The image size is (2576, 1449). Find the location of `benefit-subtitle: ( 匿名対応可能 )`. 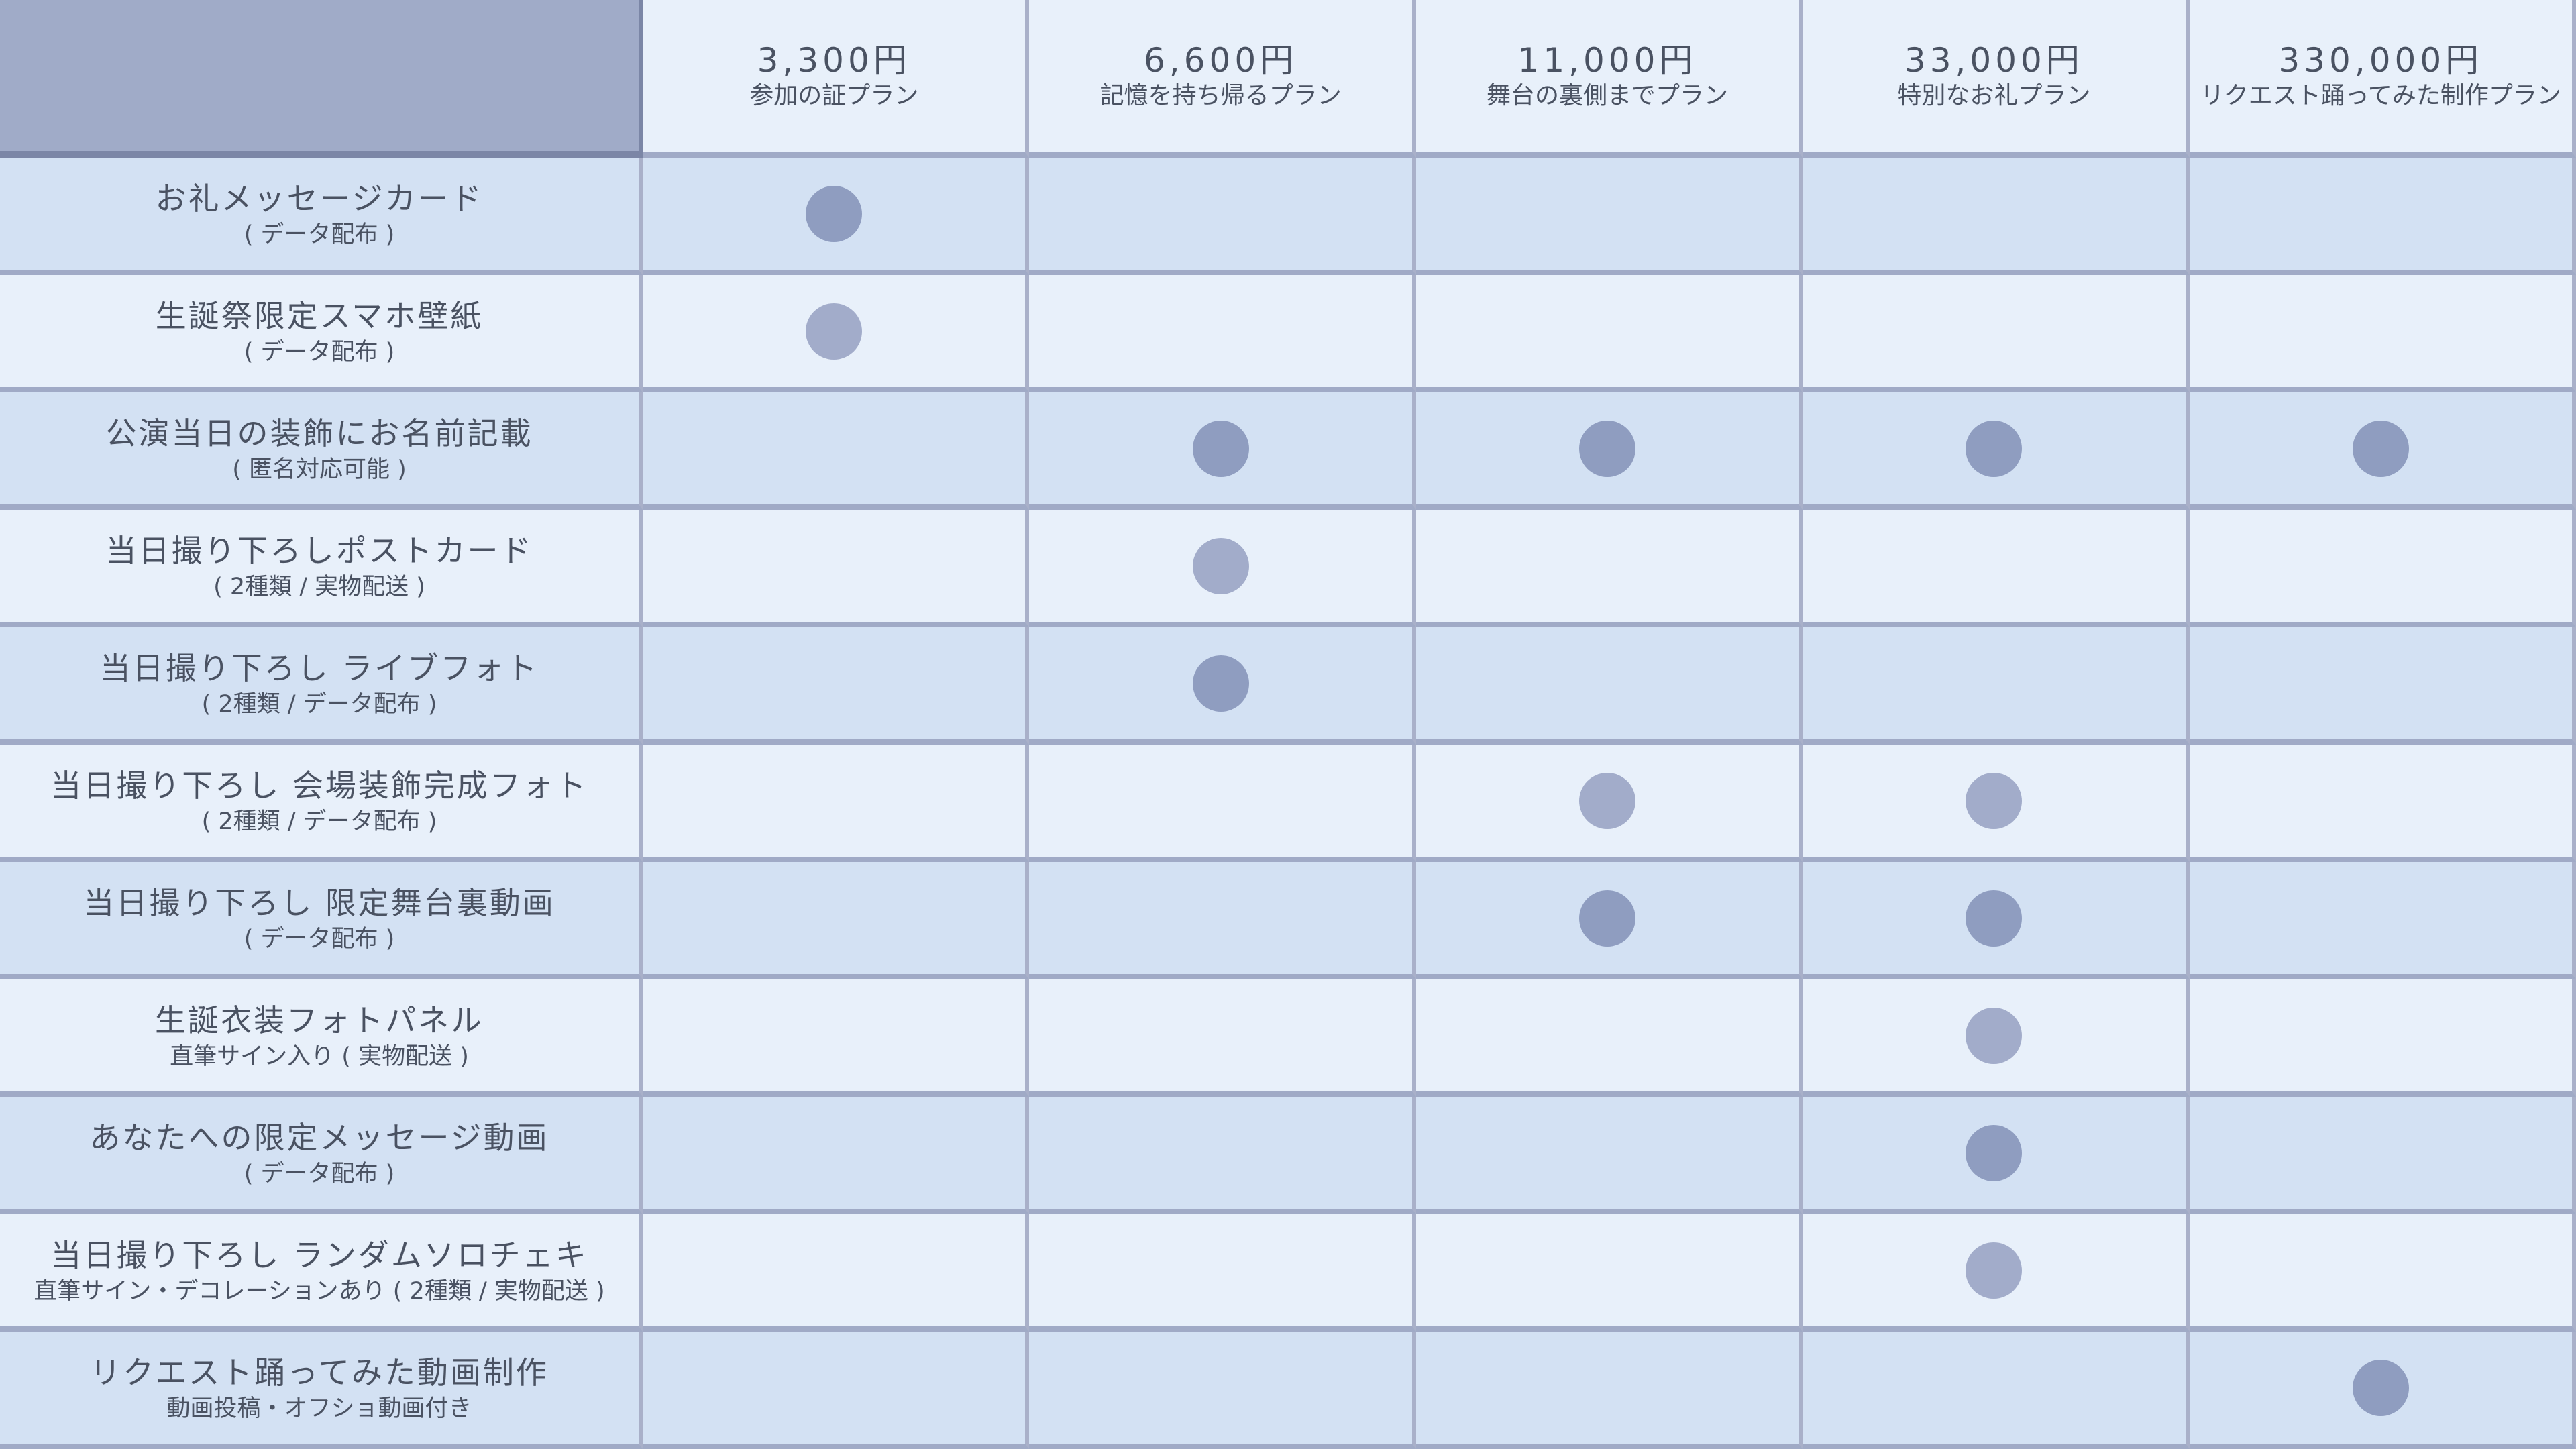

benefit-subtitle: ( 匿名対応可能 ) is located at coordinates (319, 469).